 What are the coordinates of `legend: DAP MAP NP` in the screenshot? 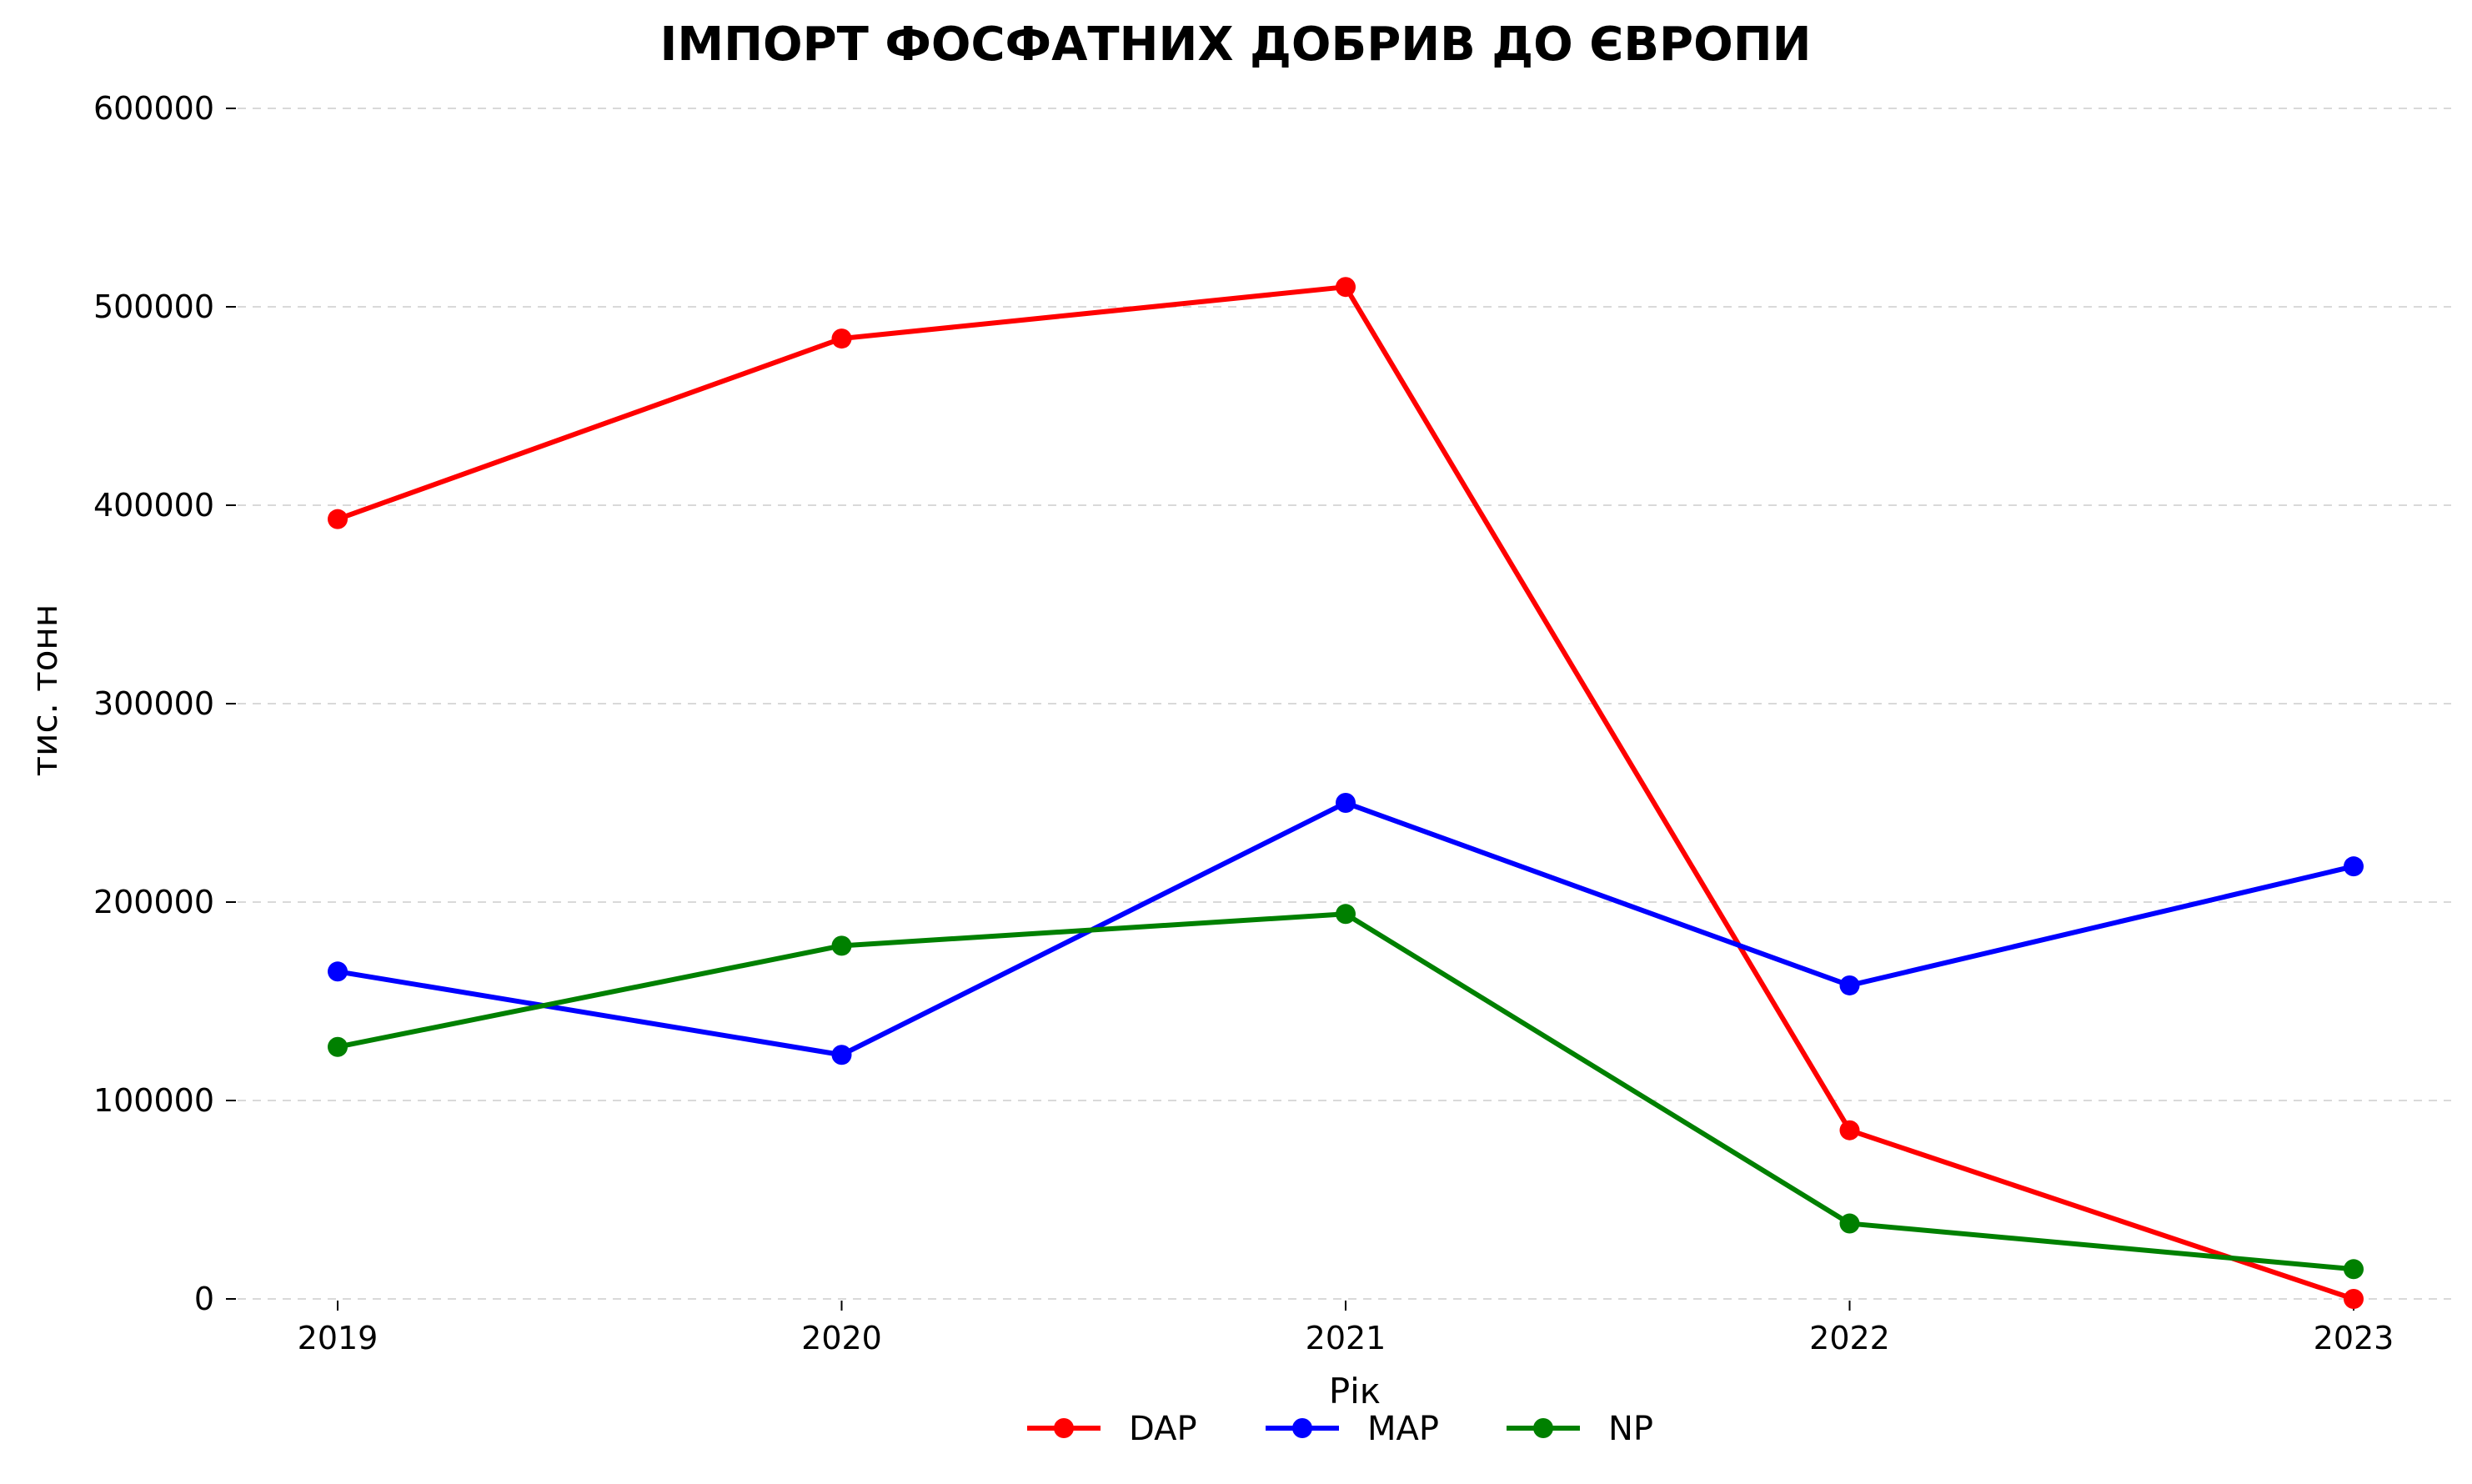 It's located at (1340, 1429).